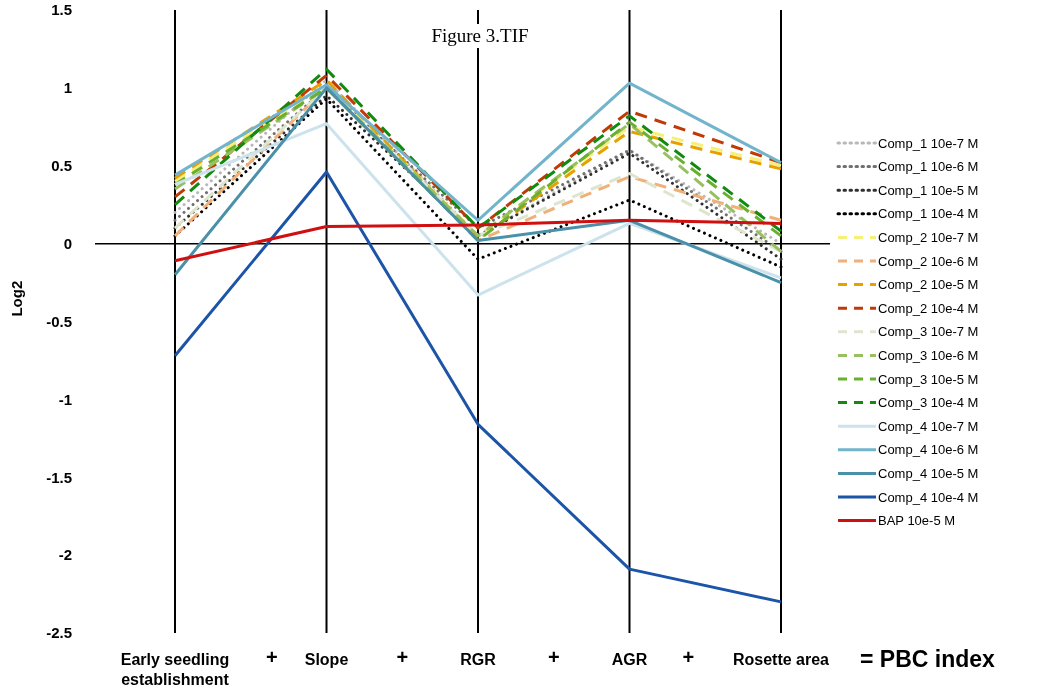  Describe the element at coordinates (629, 659) in the screenshot. I see `x-tick-label: AGR` at that location.